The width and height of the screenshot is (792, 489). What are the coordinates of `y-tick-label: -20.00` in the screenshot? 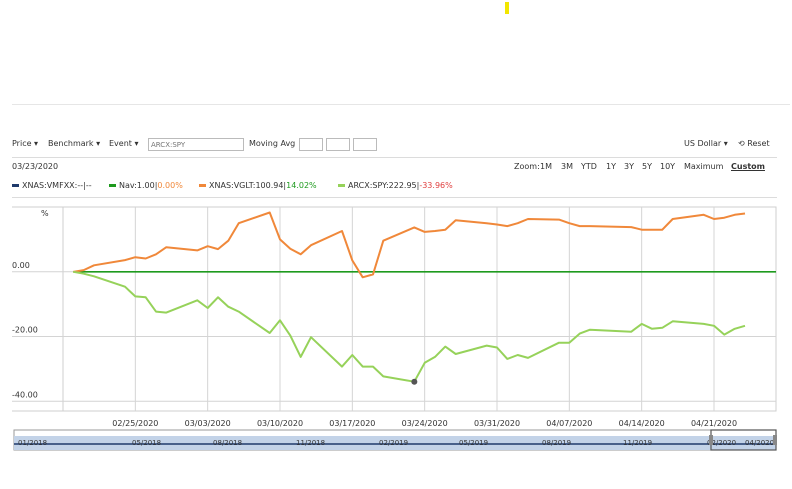 It's located at (25, 330).